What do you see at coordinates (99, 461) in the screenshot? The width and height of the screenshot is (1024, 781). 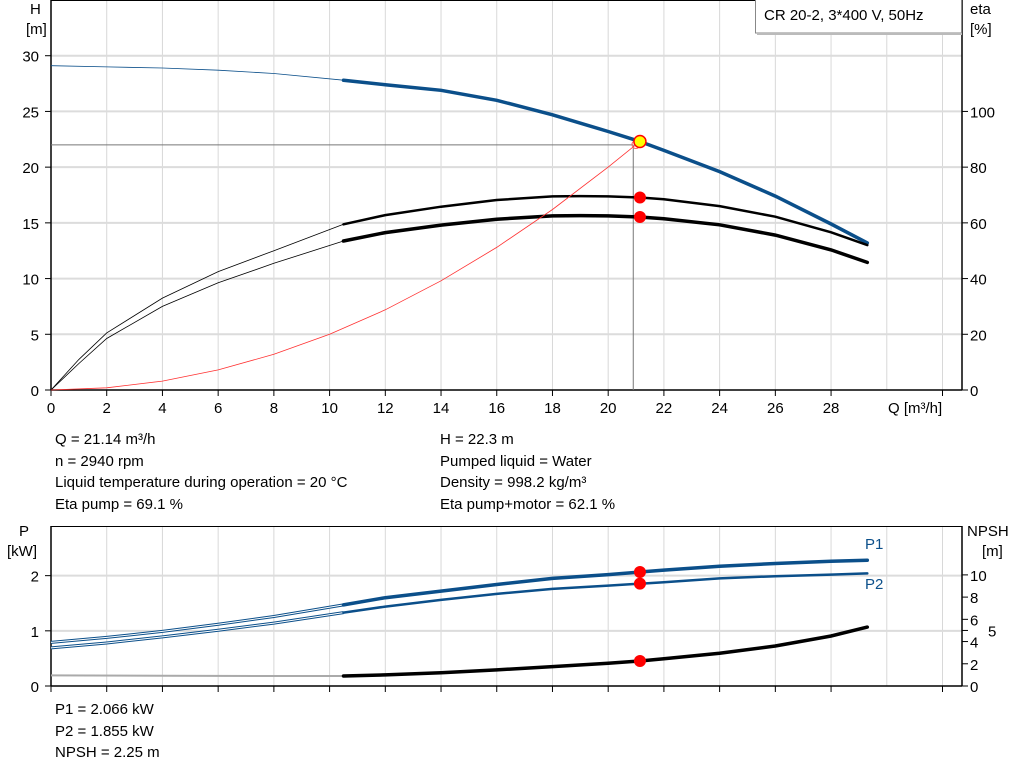 I see `readout-speed: n = 2940 rpm` at bounding box center [99, 461].